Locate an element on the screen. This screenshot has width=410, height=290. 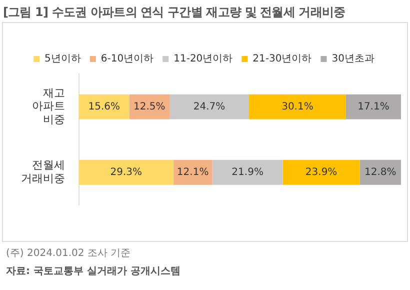
text: (주) 2024.01.02 조사 기준 is located at coordinates (69, 253).